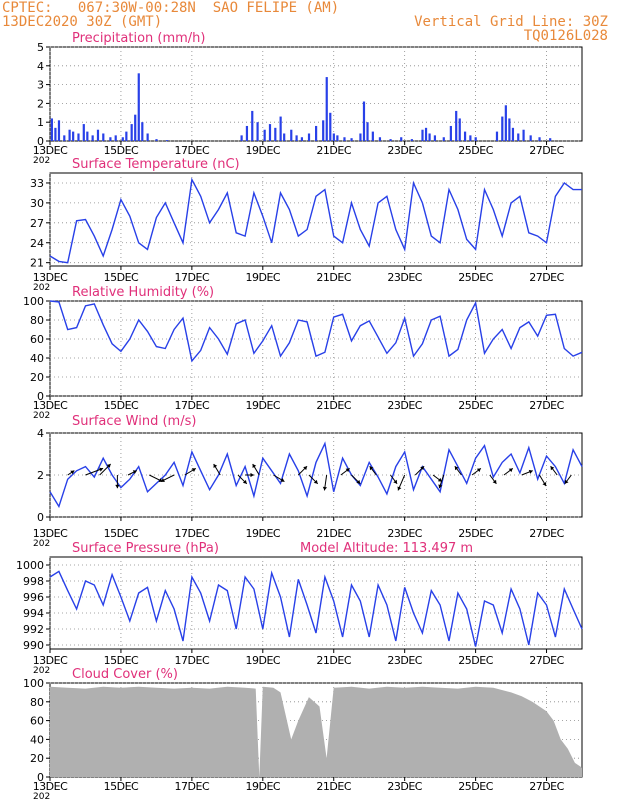 The width and height of the screenshot is (618, 800). I want to click on y-tick-label: 21, so click(37, 263).